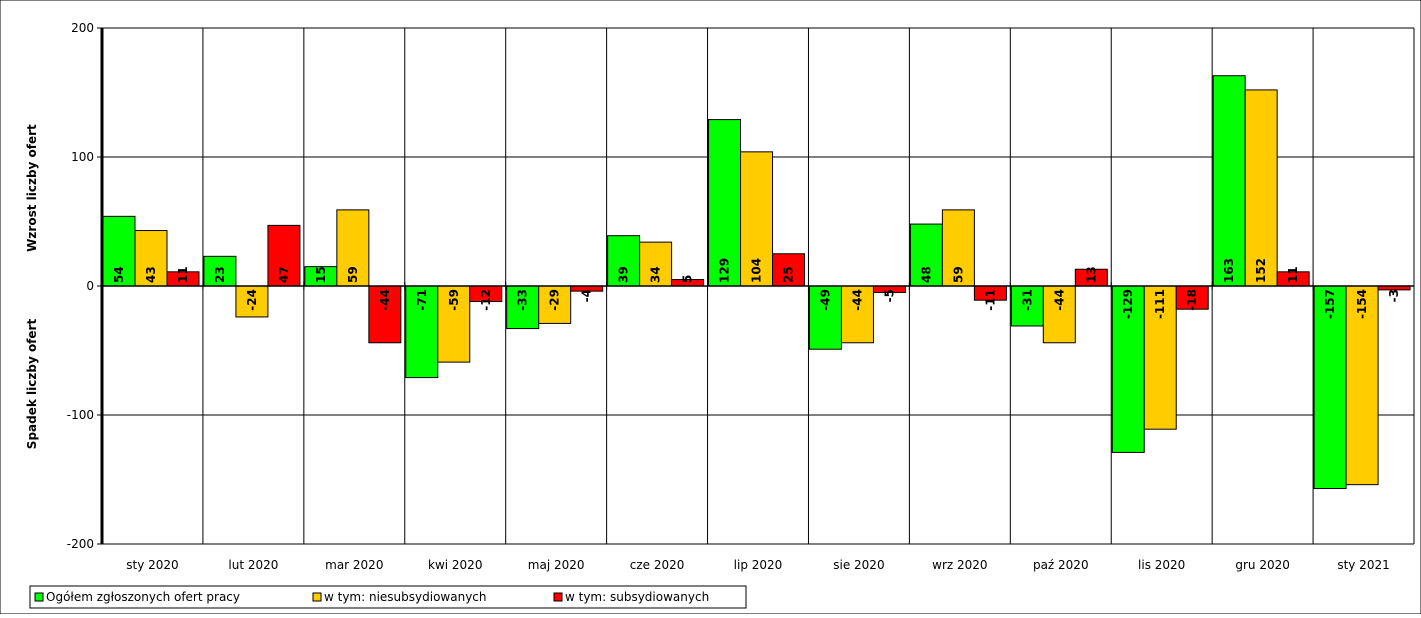 The image size is (1421, 618). What do you see at coordinates (1229, 270) in the screenshot?
I see `data-label: 163` at bounding box center [1229, 270].